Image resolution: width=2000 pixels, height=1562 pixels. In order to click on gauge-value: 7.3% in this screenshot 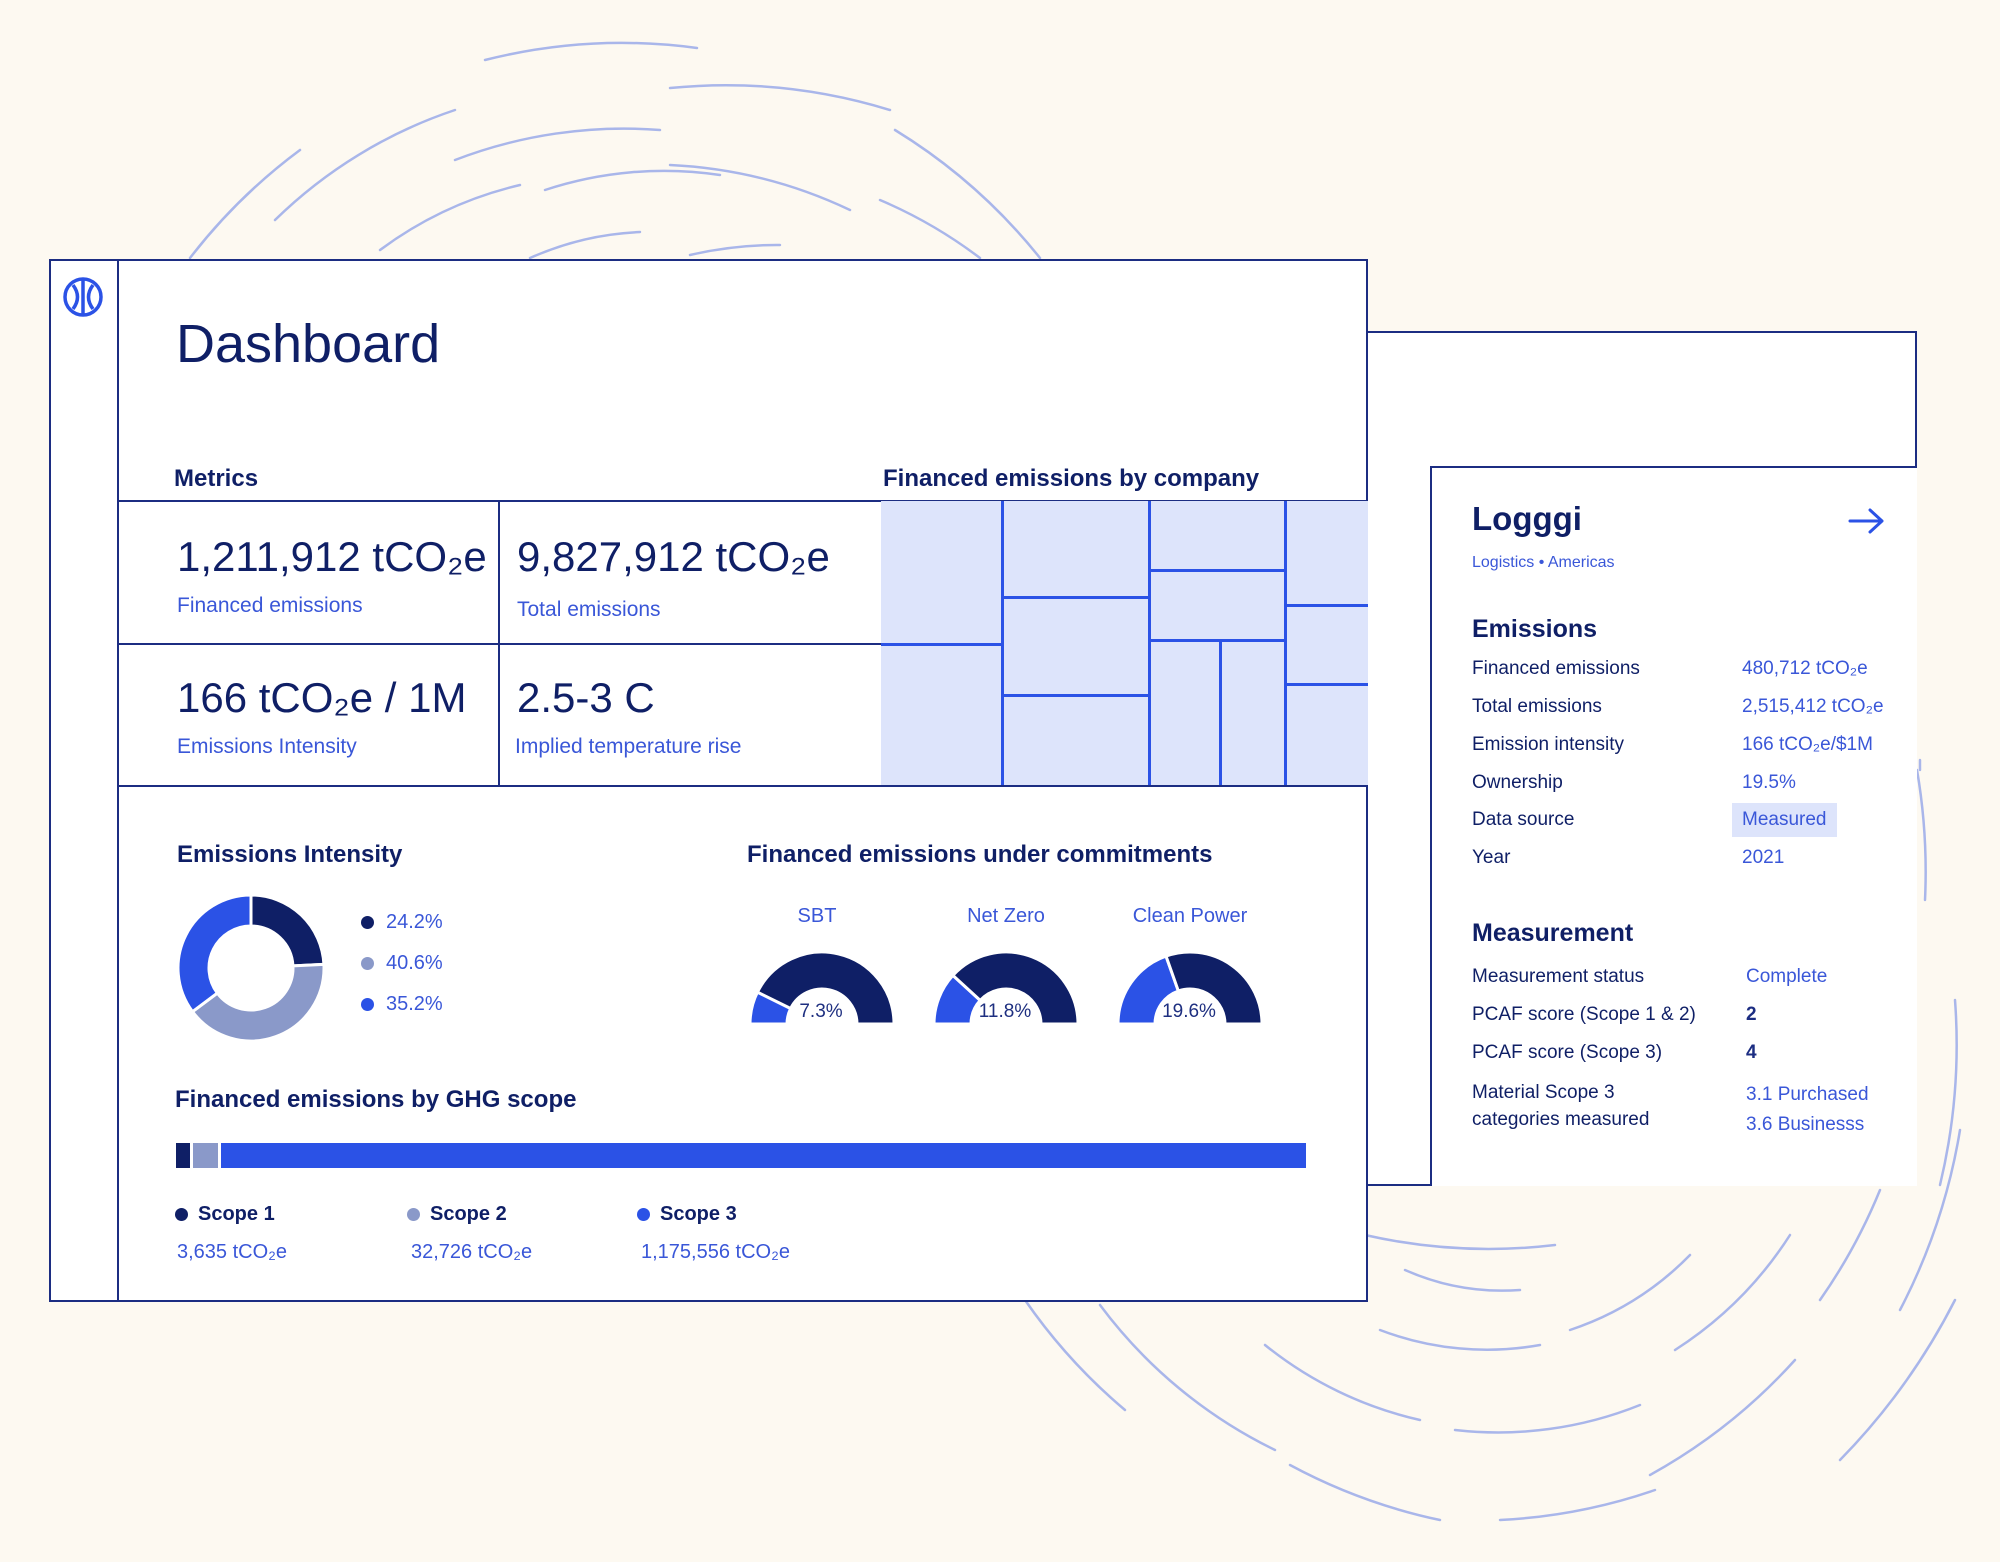, I will do `click(821, 1011)`.